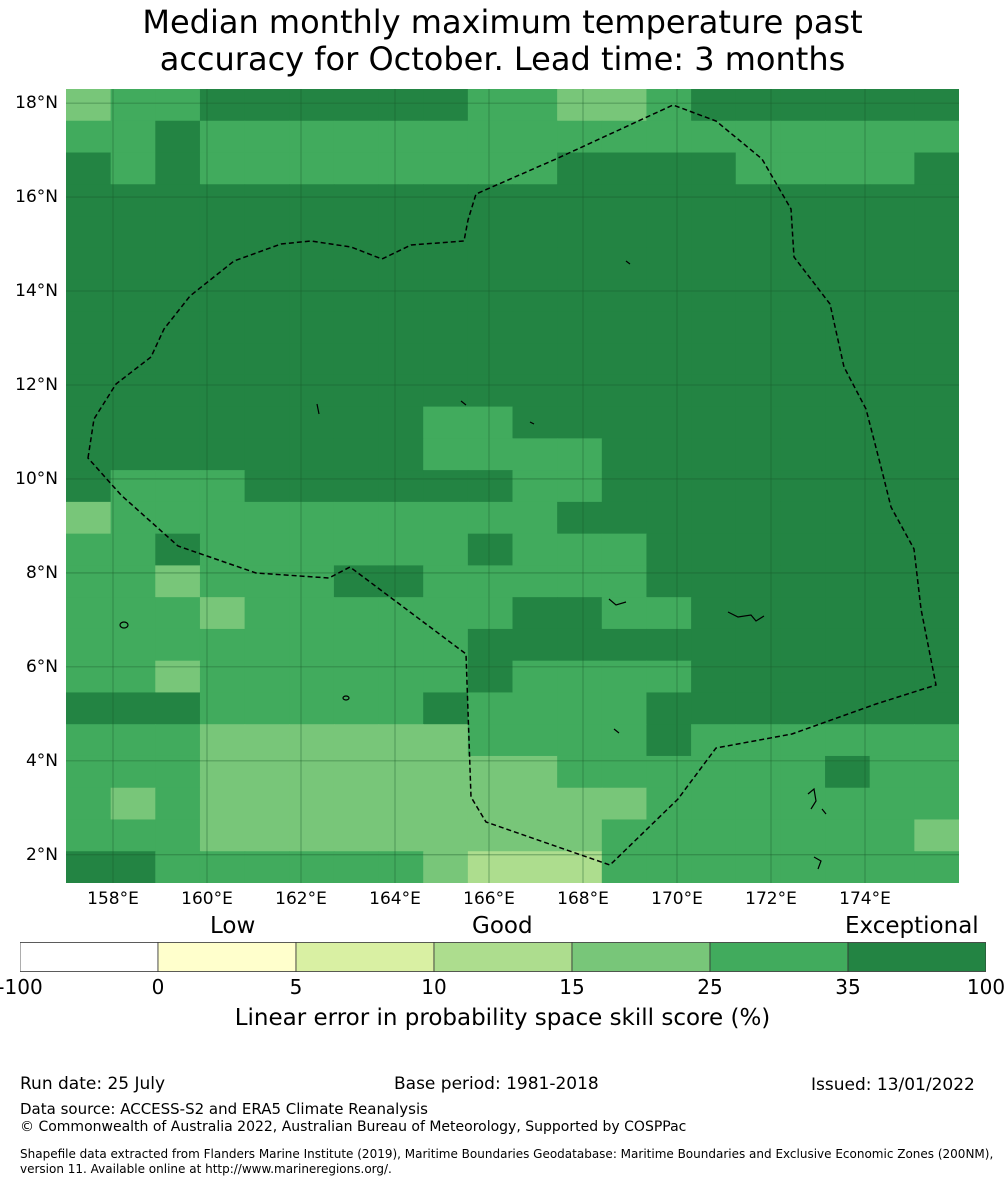  What do you see at coordinates (865, 899) in the screenshot?
I see `longitude-tick-label: 174°E` at bounding box center [865, 899].